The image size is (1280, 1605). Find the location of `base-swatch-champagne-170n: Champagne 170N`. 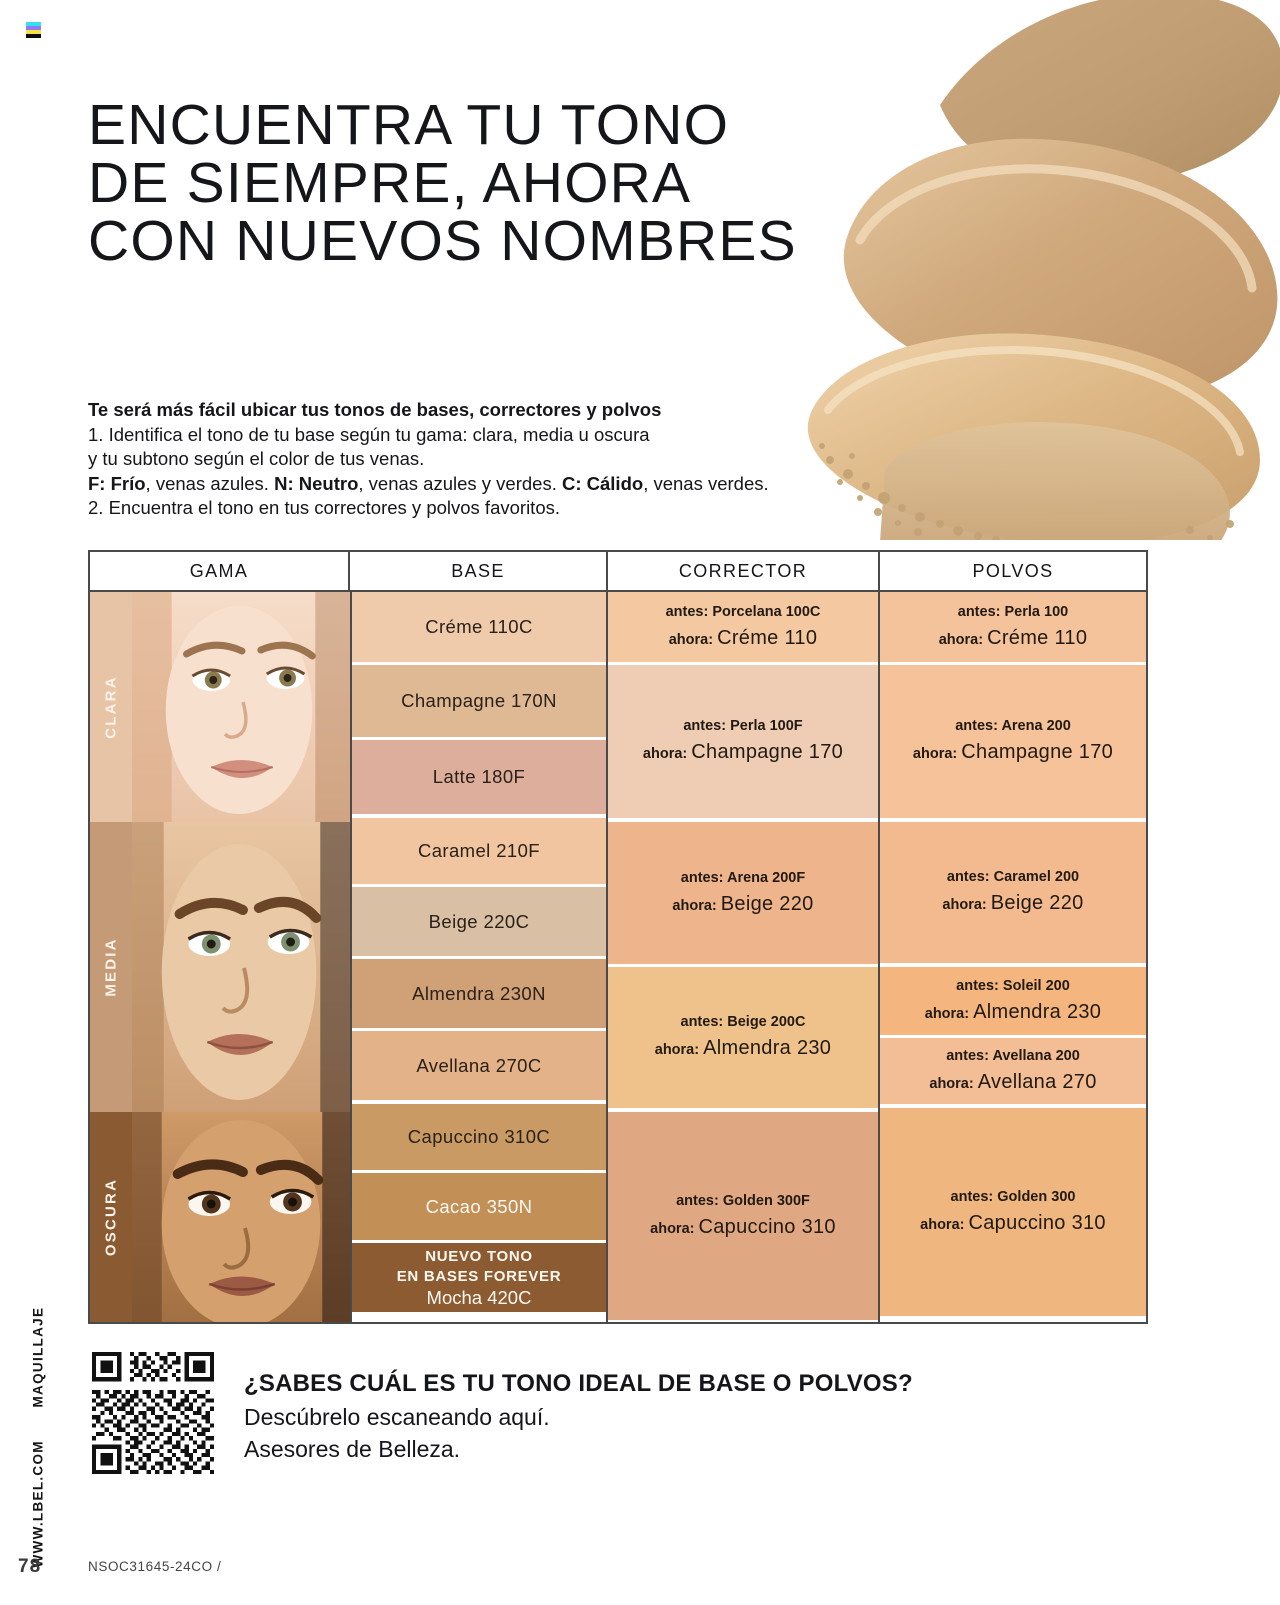

base-swatch-champagne-170n: Champagne 170N is located at coordinates (479, 702).